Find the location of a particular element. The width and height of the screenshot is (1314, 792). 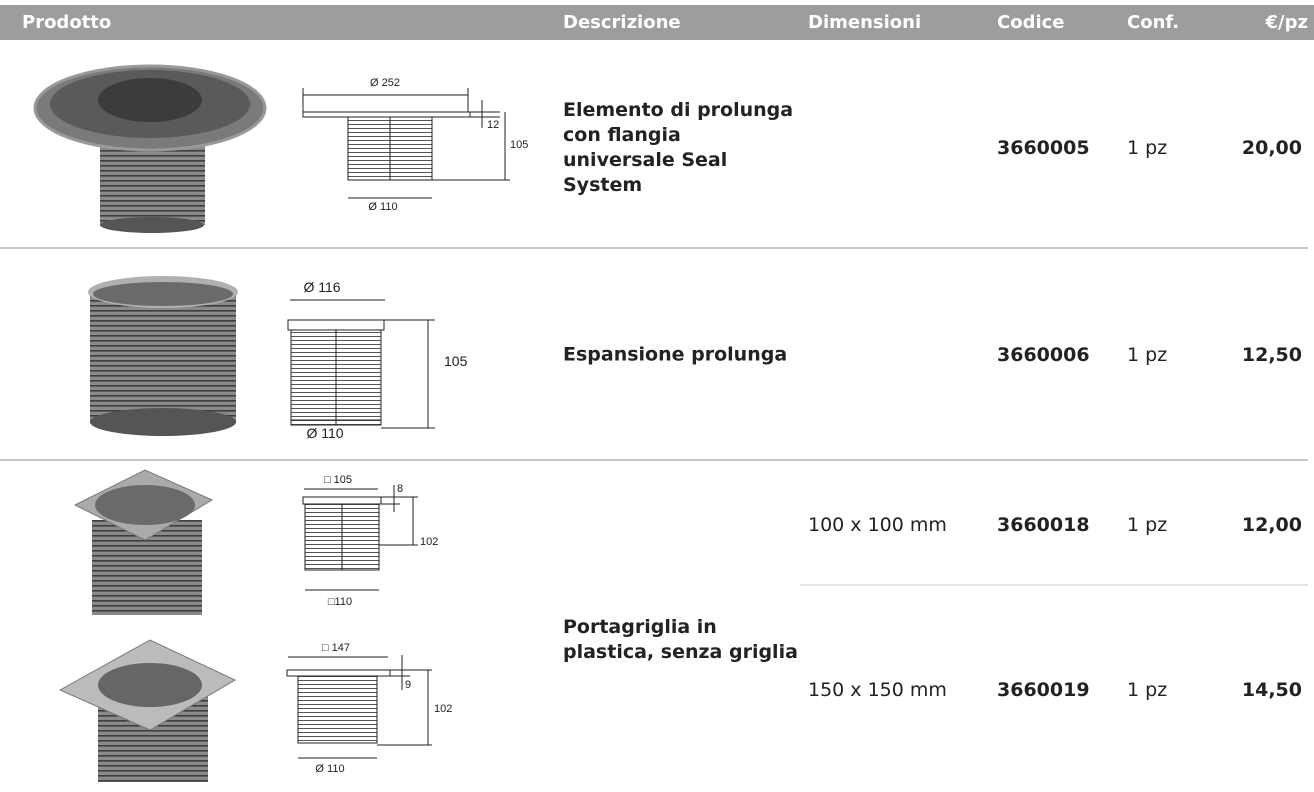

price: 12,50 is located at coordinates (1271, 355).